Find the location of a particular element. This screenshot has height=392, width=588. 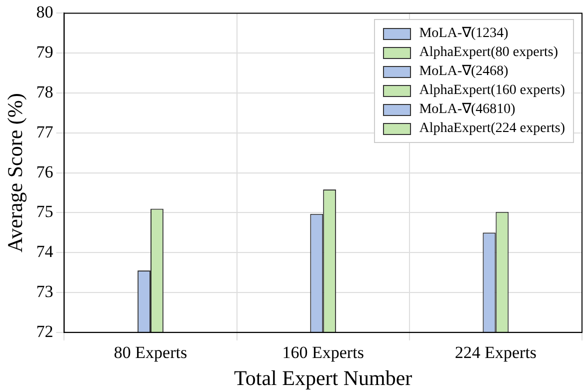

y-tick-label: 72 is located at coordinates (45, 331).